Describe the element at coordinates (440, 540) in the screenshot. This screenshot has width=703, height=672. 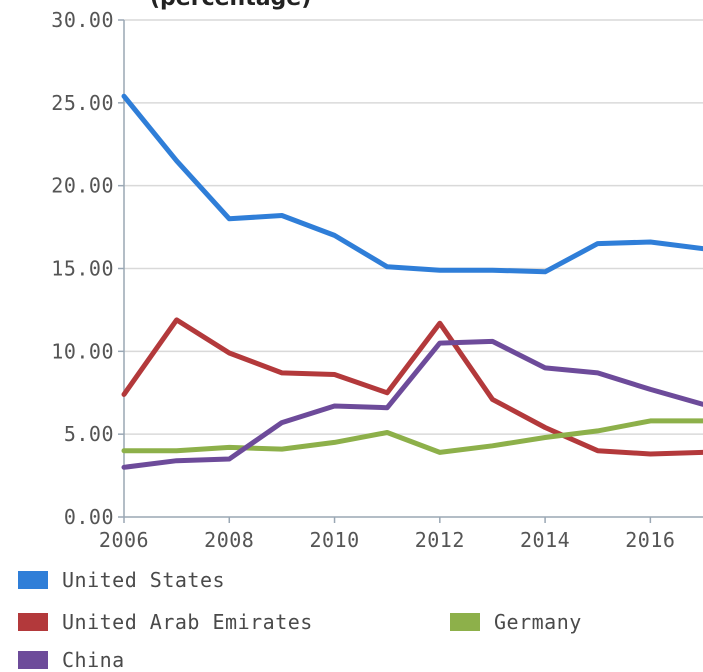
I see `x-tick-label: 2012` at that location.